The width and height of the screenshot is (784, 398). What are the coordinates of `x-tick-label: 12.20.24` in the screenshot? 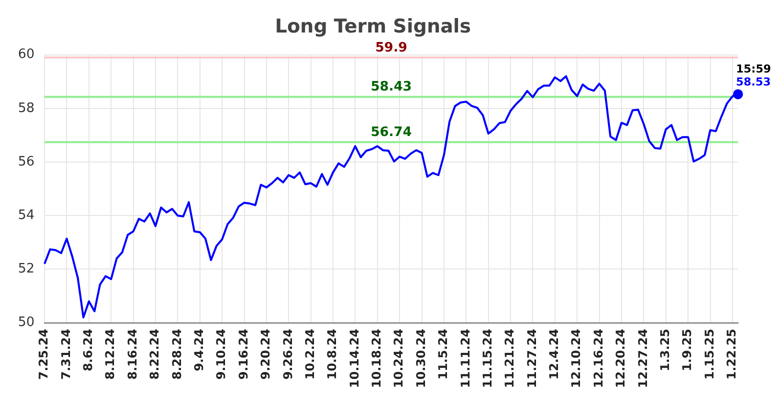 It's located at (621, 358).